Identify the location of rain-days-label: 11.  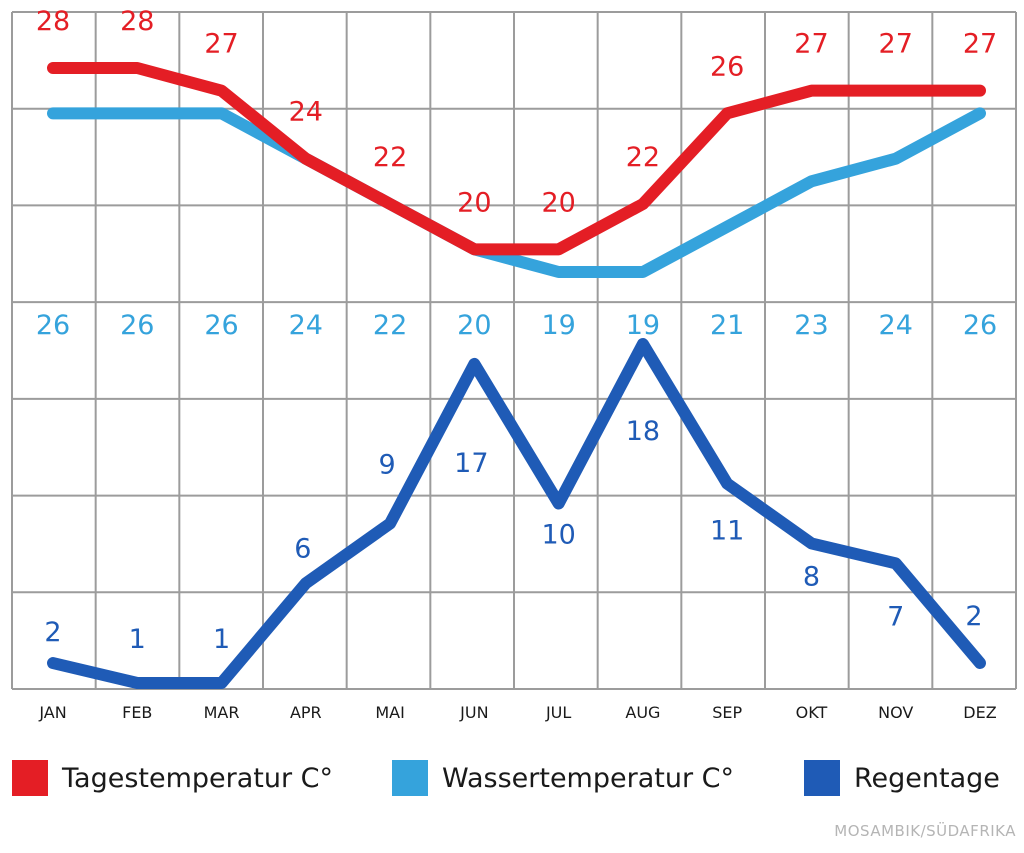
(727, 531).